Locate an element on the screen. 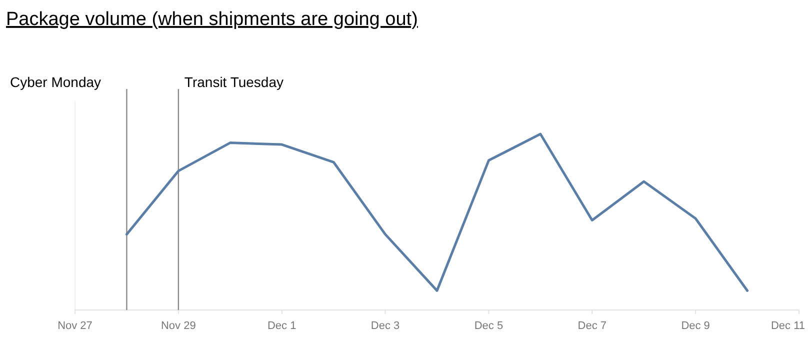 The width and height of the screenshot is (809, 339). x-tick-label: Dec 5 is located at coordinates (489, 326).